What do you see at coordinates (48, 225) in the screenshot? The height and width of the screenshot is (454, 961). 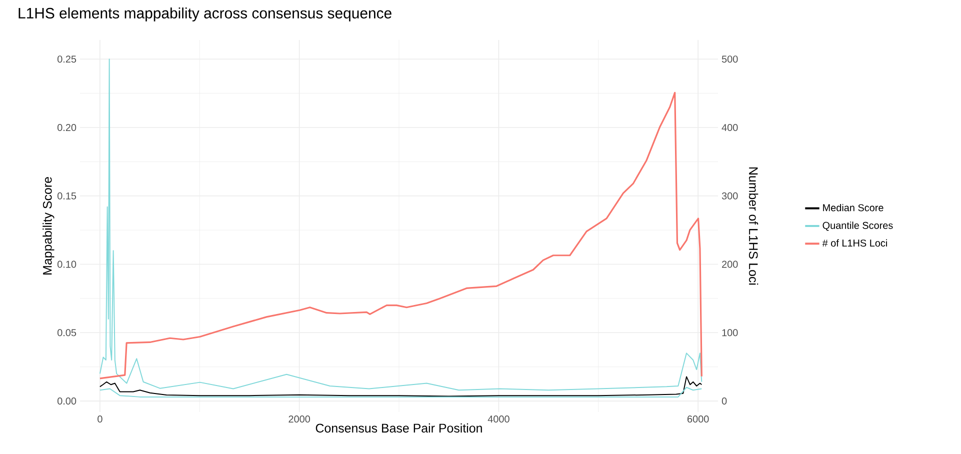 I see `y-axis-title: Mappability Score` at bounding box center [48, 225].